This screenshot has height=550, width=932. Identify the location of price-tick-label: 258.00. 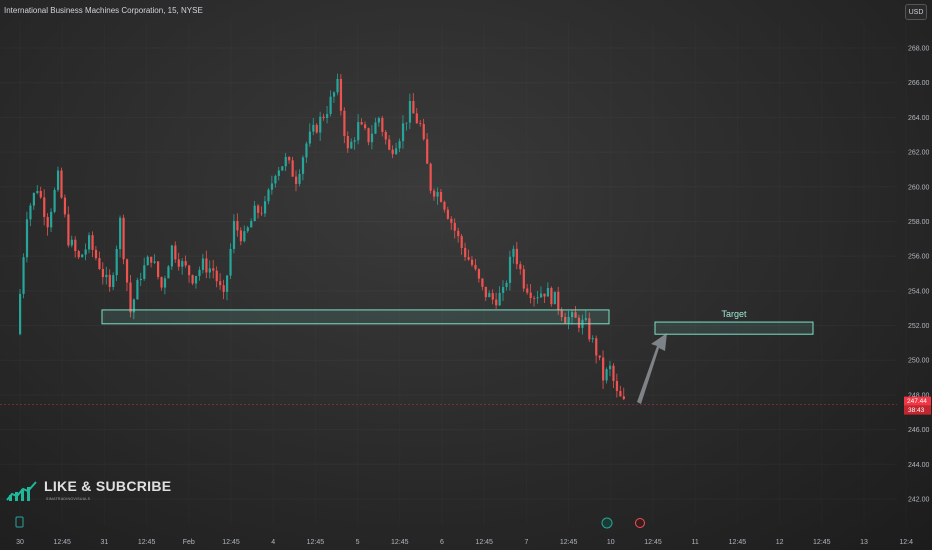
(919, 222).